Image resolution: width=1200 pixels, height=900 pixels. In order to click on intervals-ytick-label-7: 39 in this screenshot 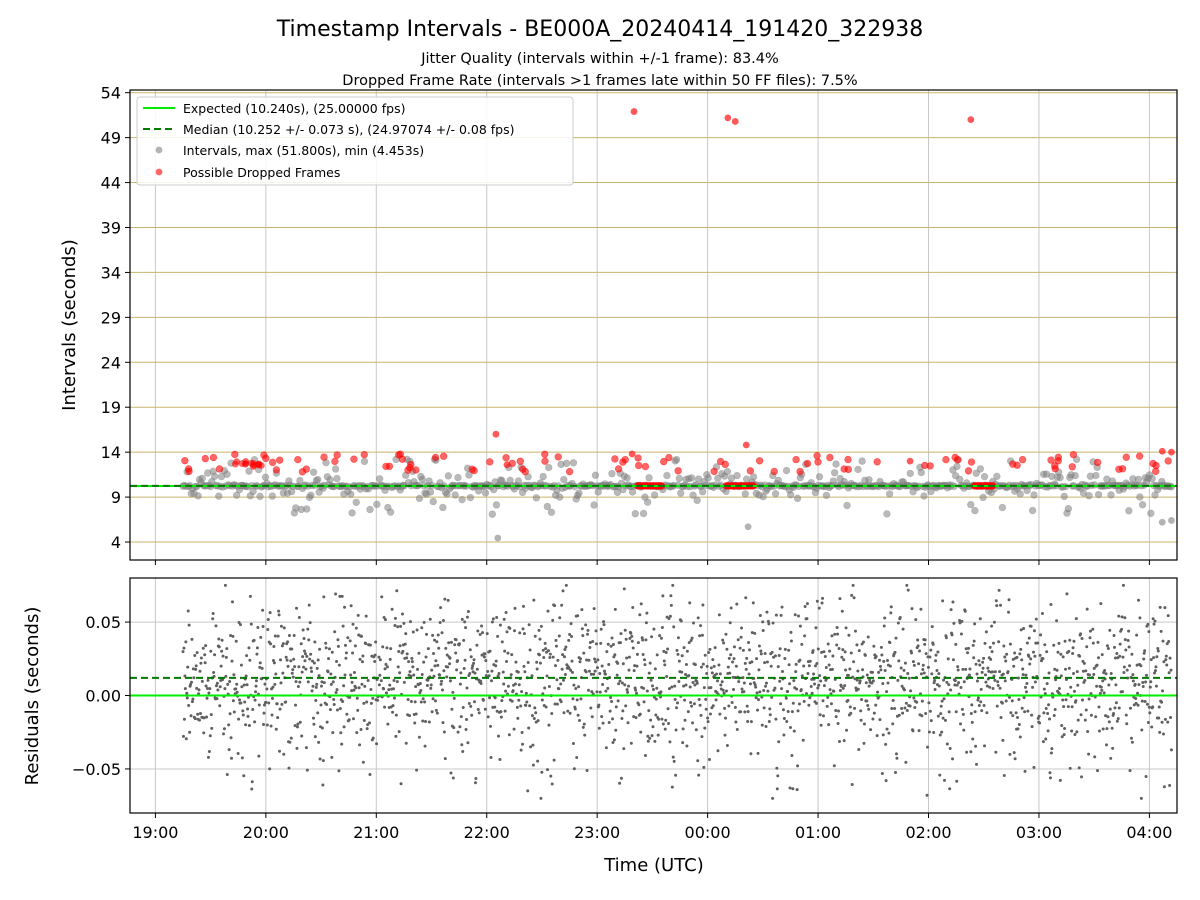, I will do `click(111, 227)`.